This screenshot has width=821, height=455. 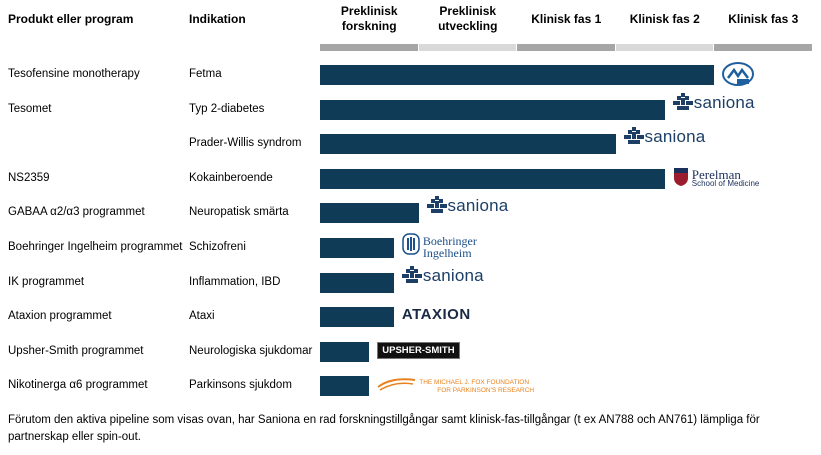 What do you see at coordinates (95, 247) in the screenshot?
I see `program-name: Boehringer Ingelheim programmet` at bounding box center [95, 247].